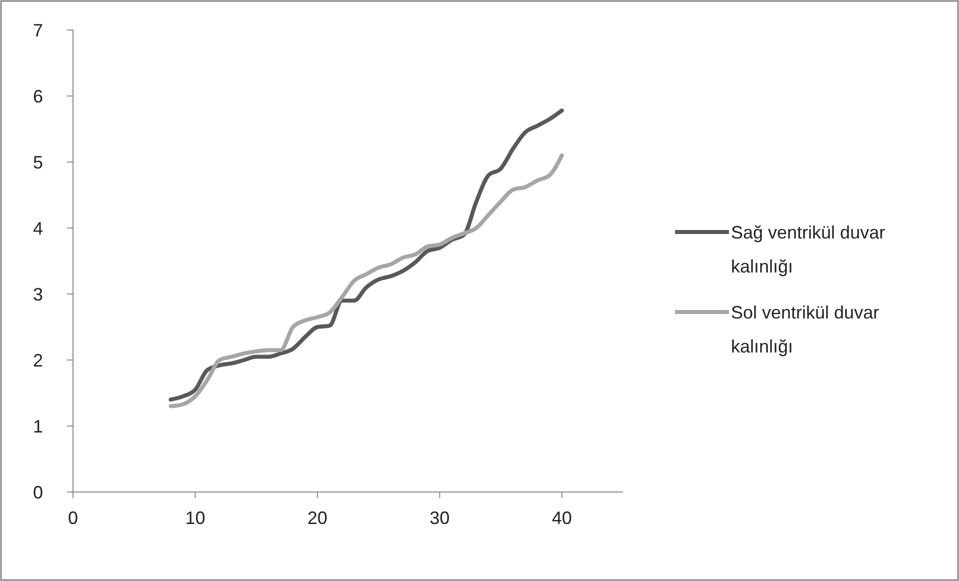 The image size is (959, 581). Describe the element at coordinates (317, 518) in the screenshot. I see `x-tick-label: 20` at that location.